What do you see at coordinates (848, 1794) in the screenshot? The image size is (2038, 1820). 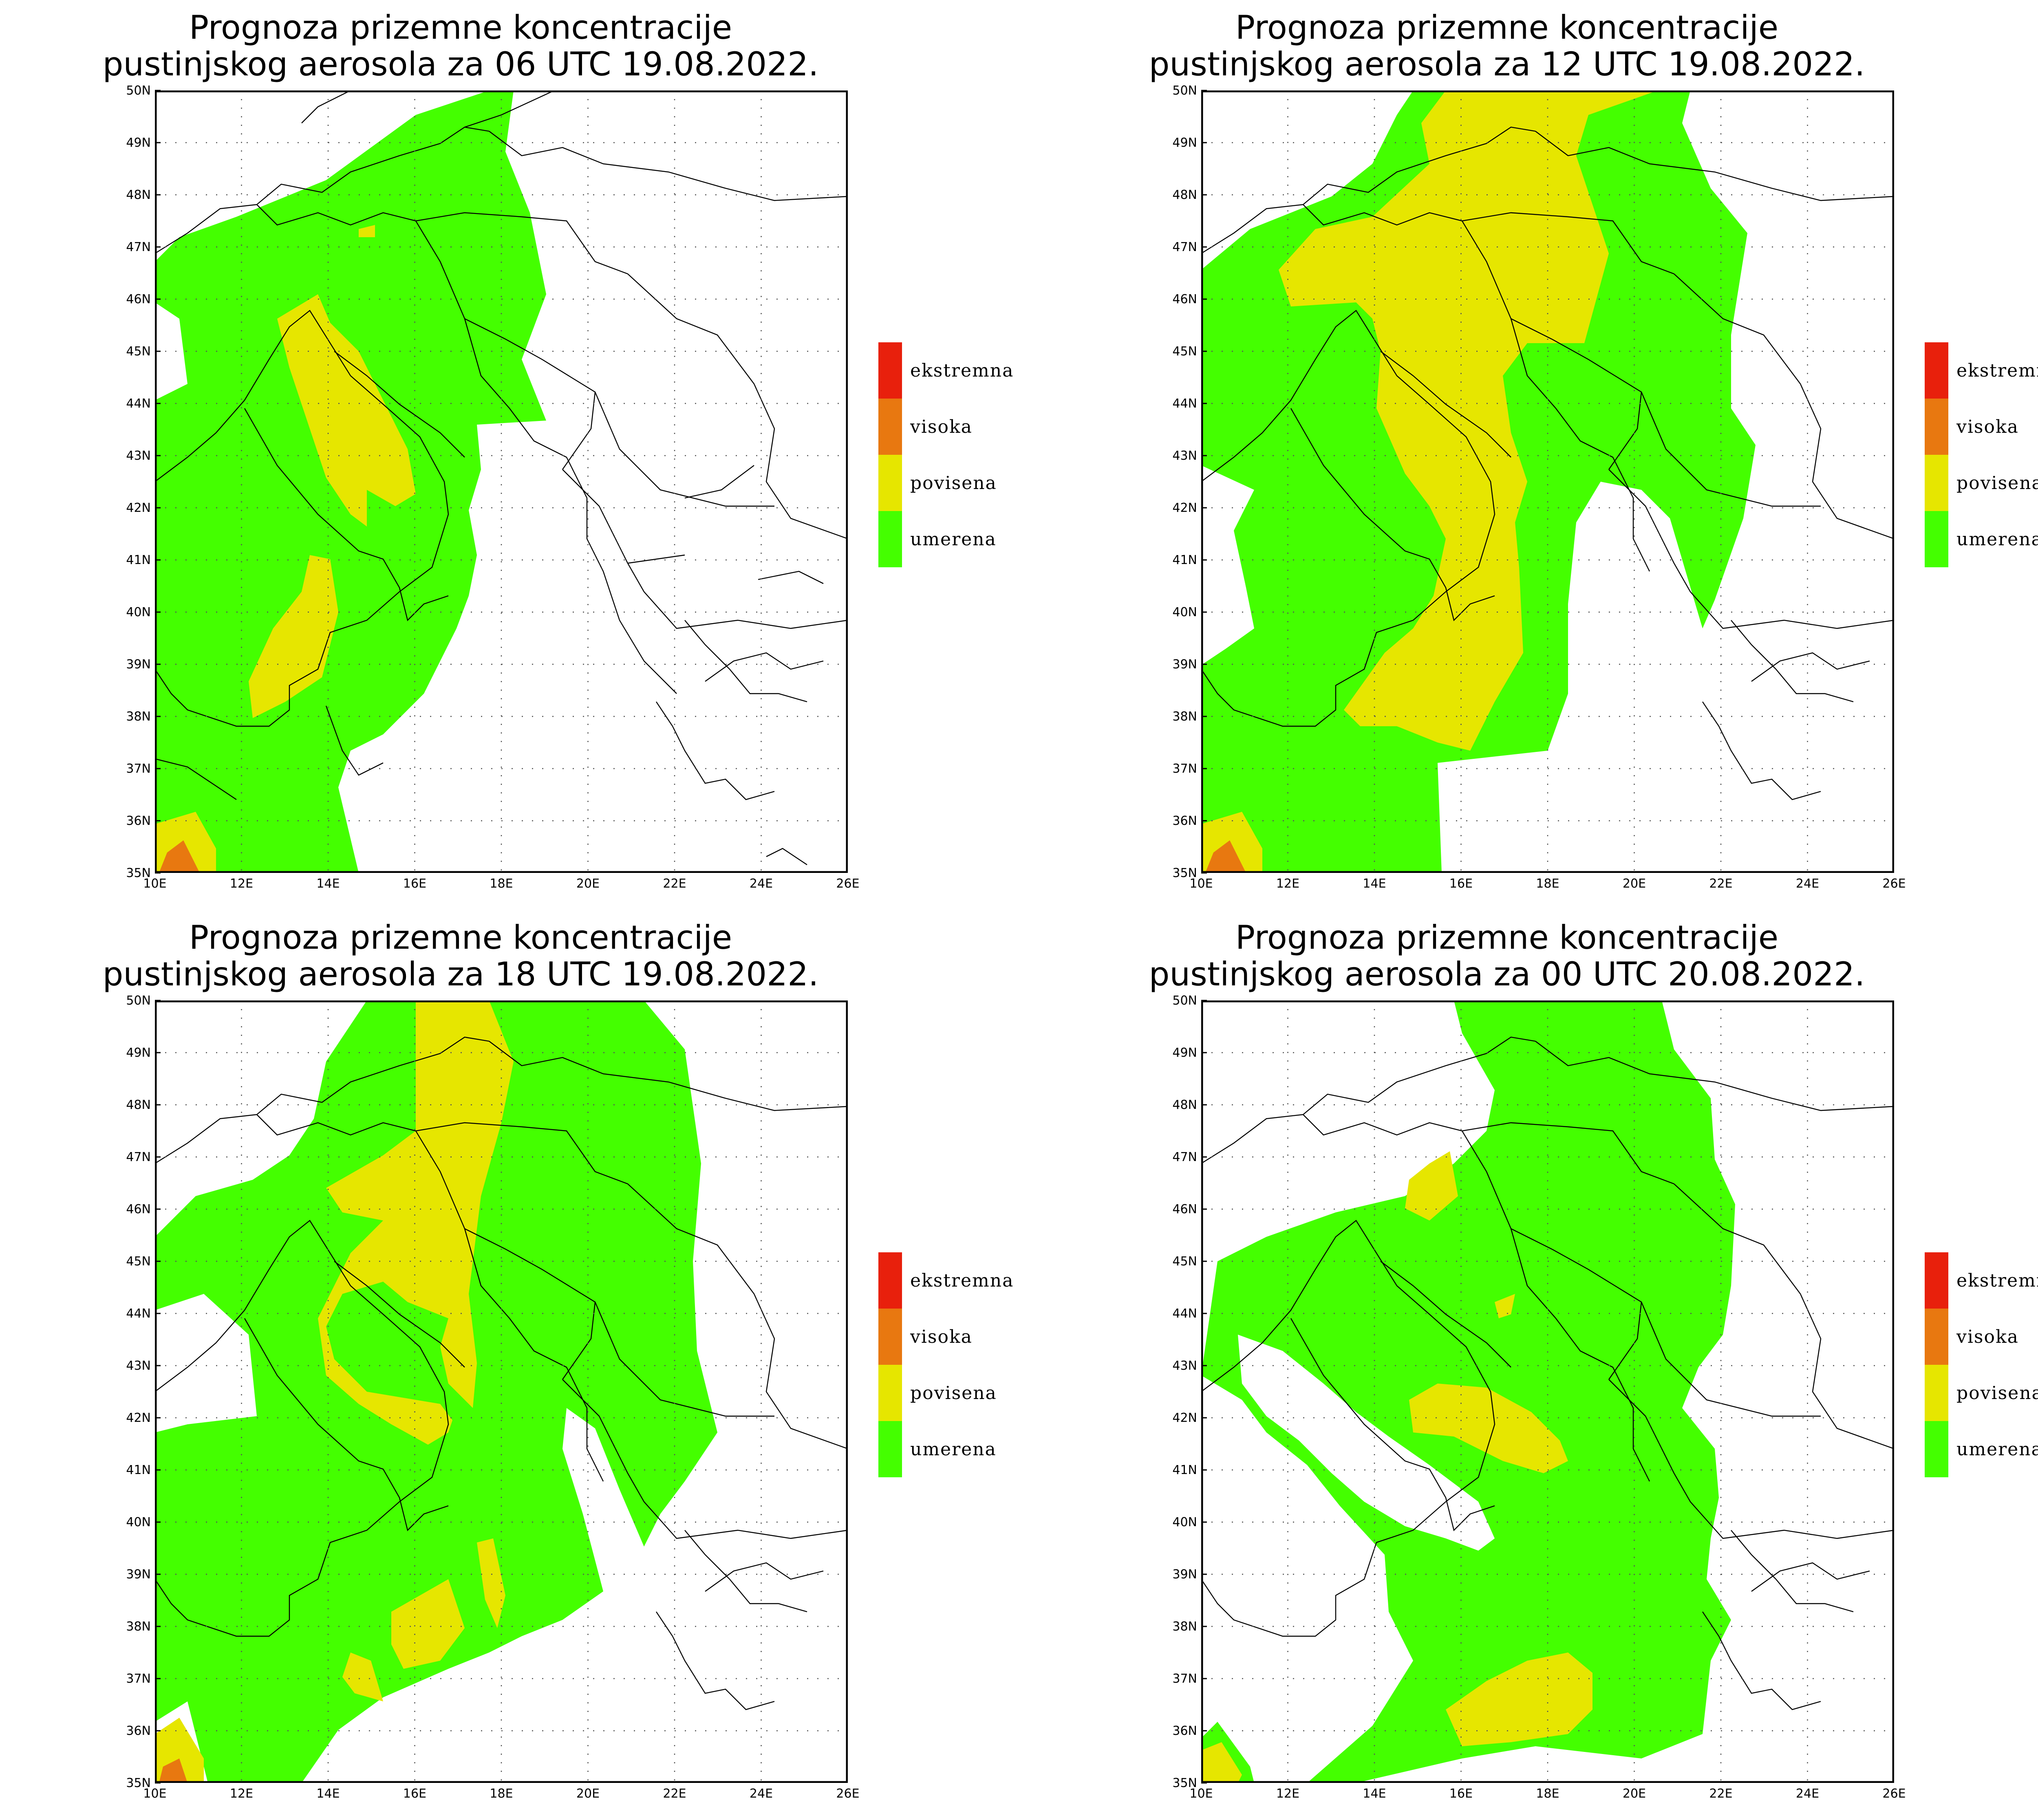 I see `lon-tick-label: 26E` at bounding box center [848, 1794].